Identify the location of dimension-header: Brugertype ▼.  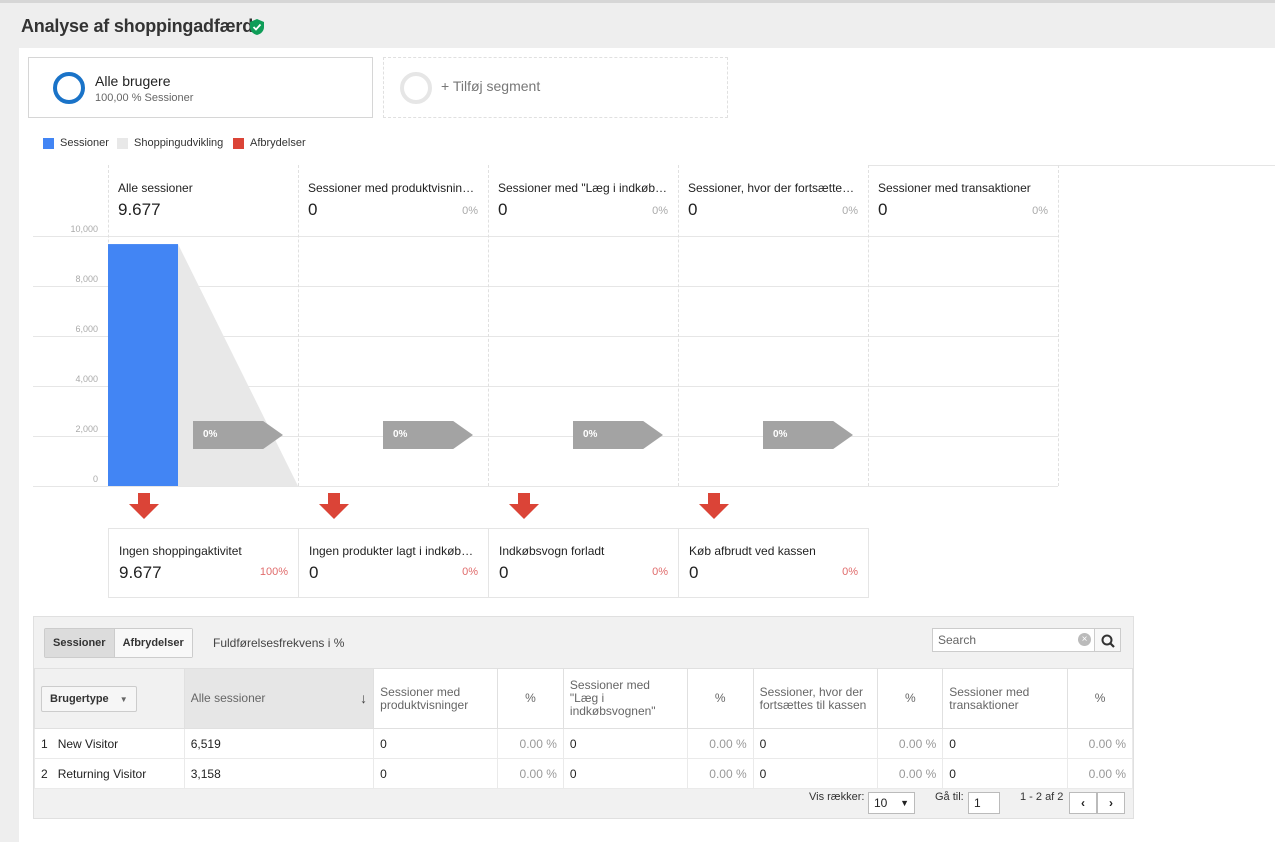
(109, 698).